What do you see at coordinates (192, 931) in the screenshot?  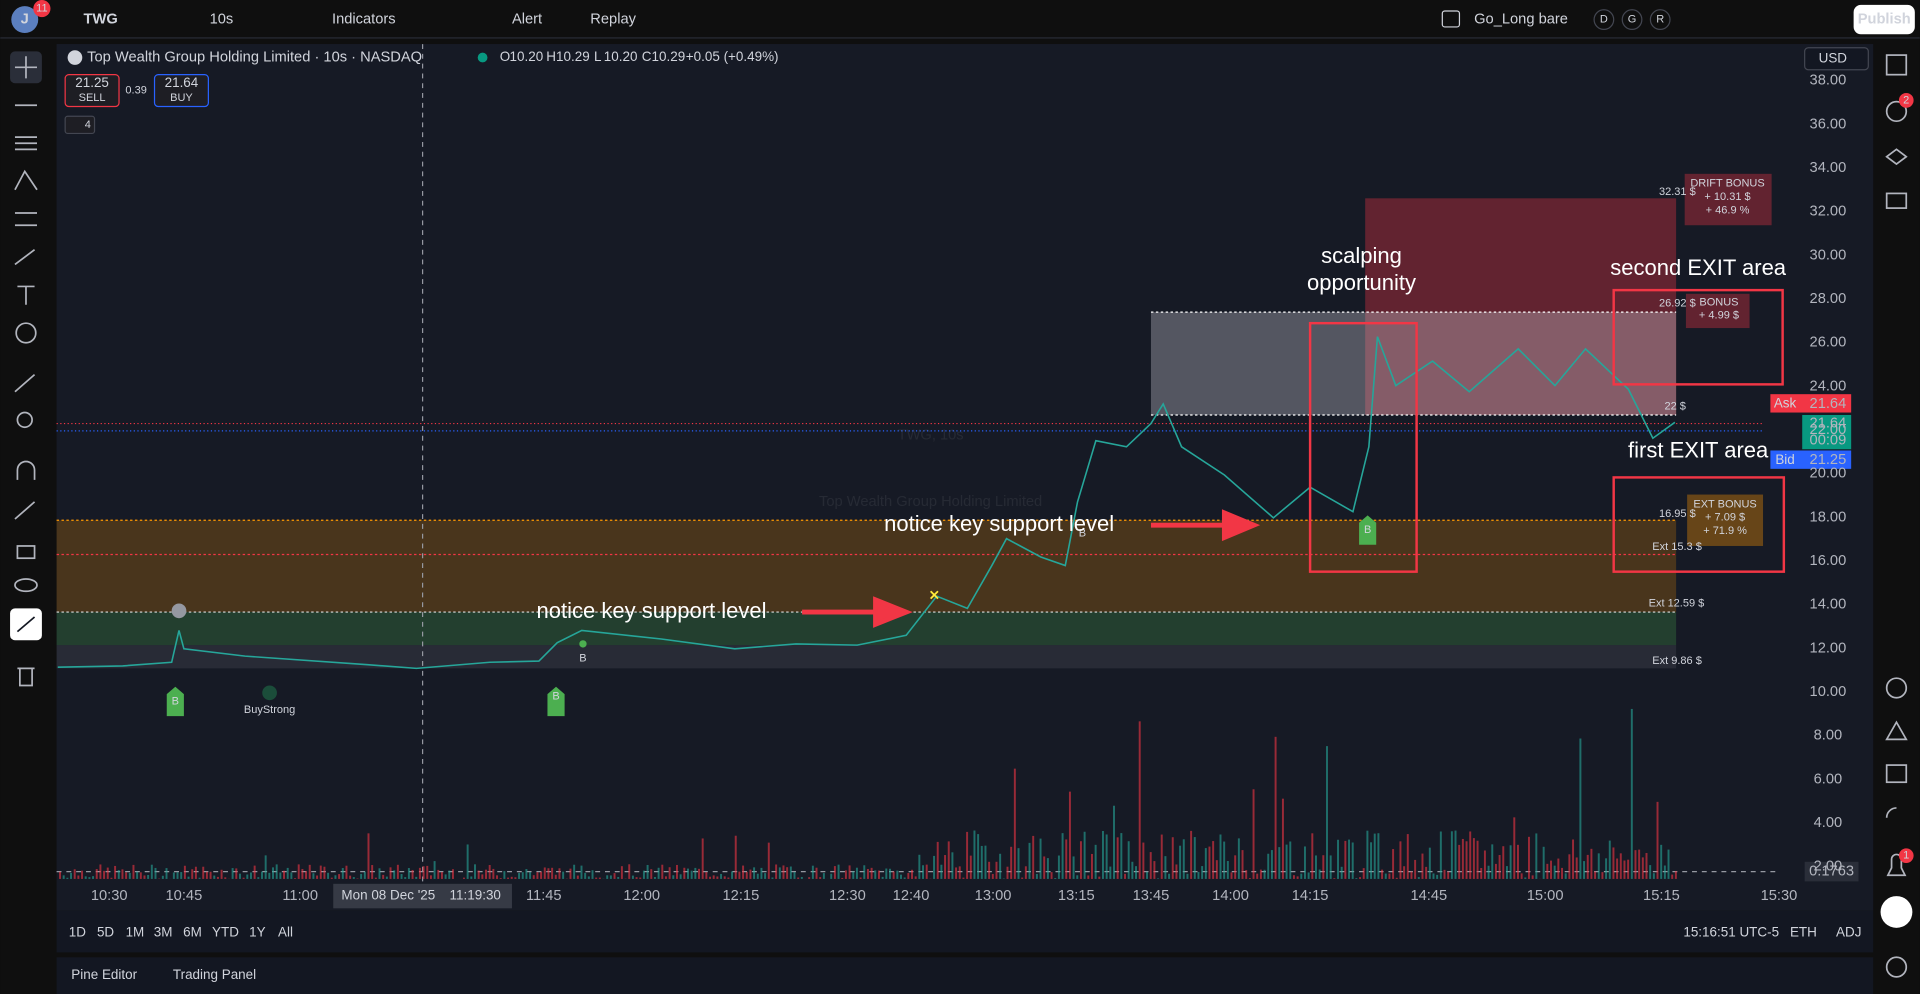 I see `range-button: 6M` at bounding box center [192, 931].